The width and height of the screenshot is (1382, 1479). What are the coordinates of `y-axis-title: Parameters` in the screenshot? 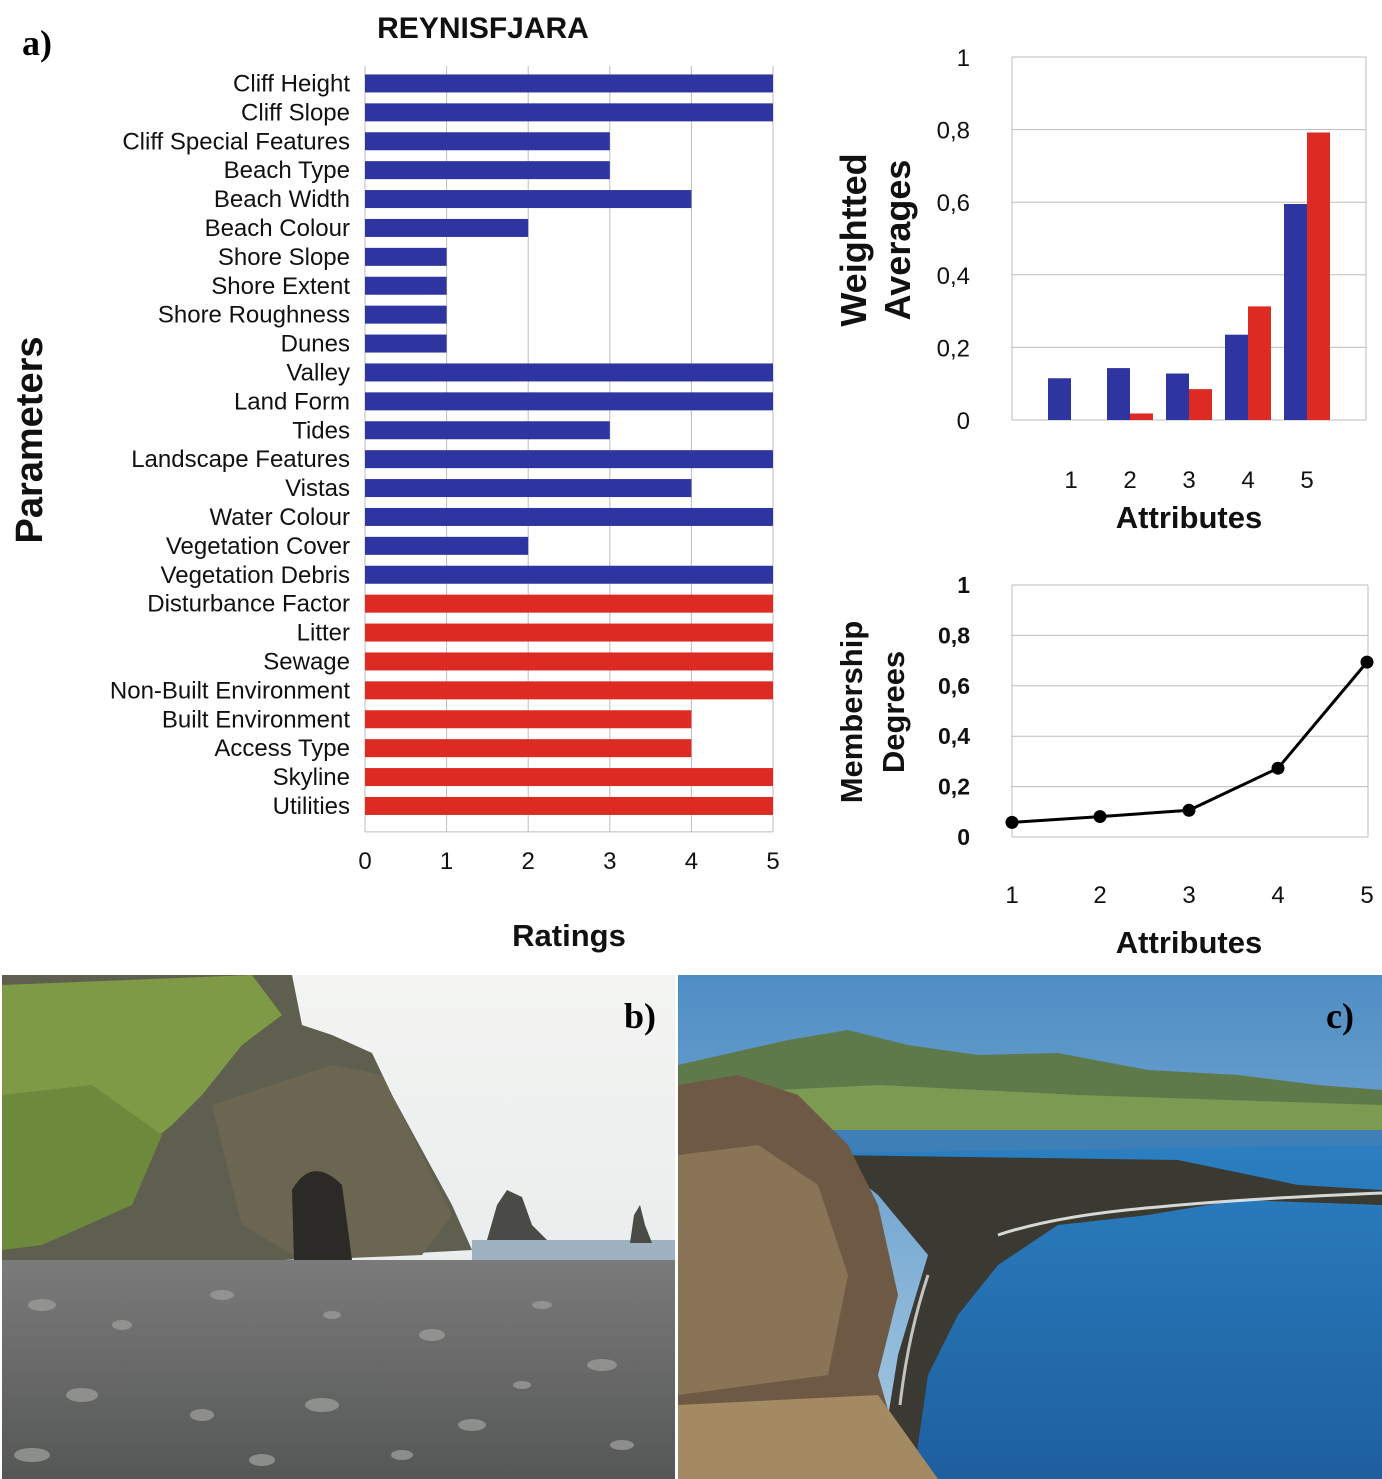 It's located at (30, 439).